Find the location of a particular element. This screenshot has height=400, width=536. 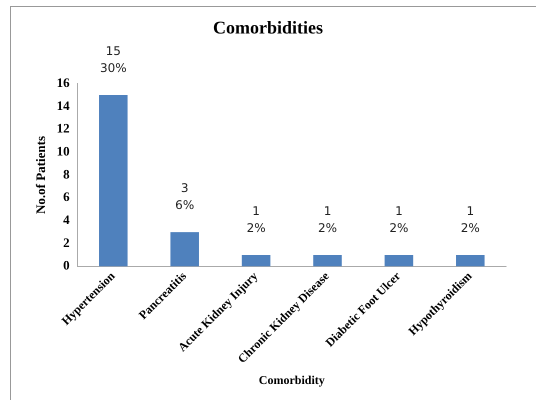

x-axis-title: Comorbidity is located at coordinates (291, 379).